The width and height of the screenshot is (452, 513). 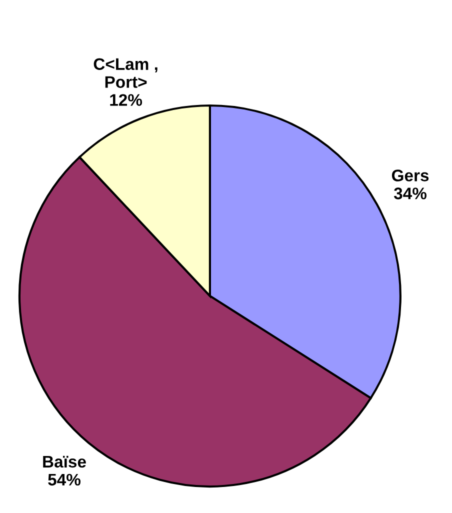 What do you see at coordinates (126, 73) in the screenshot?
I see `slice-label: C<Lam , Port>` at bounding box center [126, 73].